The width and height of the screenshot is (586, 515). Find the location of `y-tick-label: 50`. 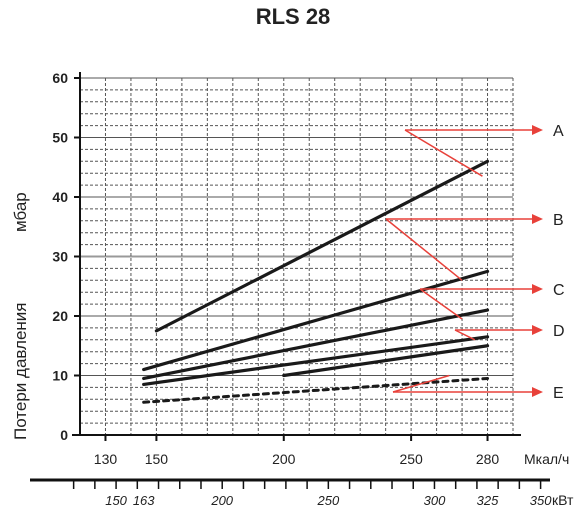

y-tick-label: 50 is located at coordinates (60, 138).